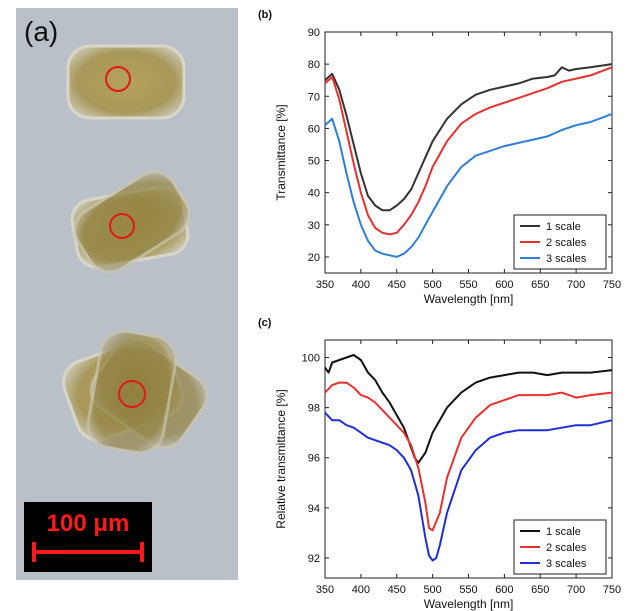 Image resolution: width=640 pixels, height=611 pixels. Describe the element at coordinates (469, 299) in the screenshot. I see `x-axis-label-b: Wavelength [nm]` at that location.